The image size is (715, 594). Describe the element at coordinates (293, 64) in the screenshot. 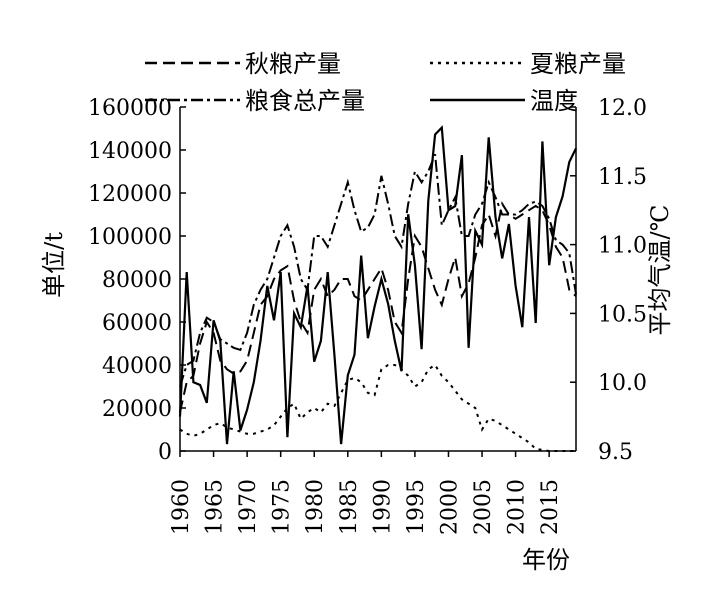

I see `legend-label: 秋粮产量` at that location.